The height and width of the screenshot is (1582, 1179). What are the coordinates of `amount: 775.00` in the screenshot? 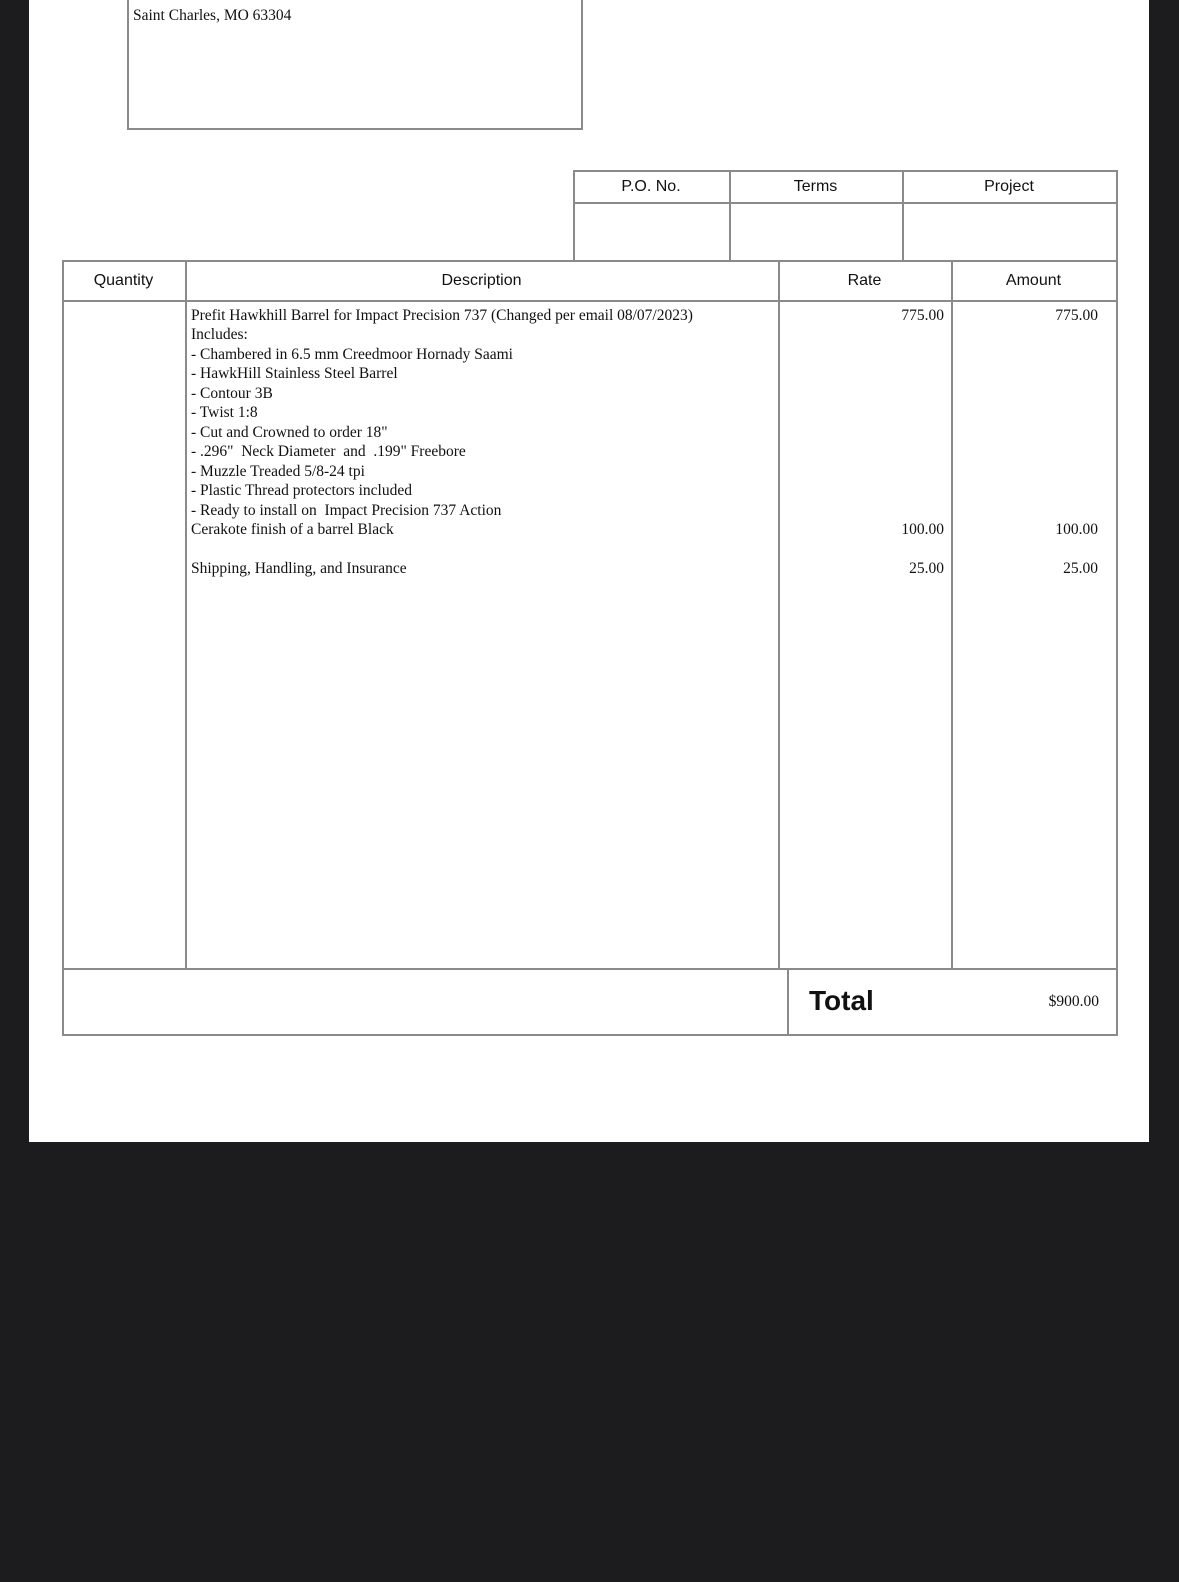 It's located at (1076, 315).